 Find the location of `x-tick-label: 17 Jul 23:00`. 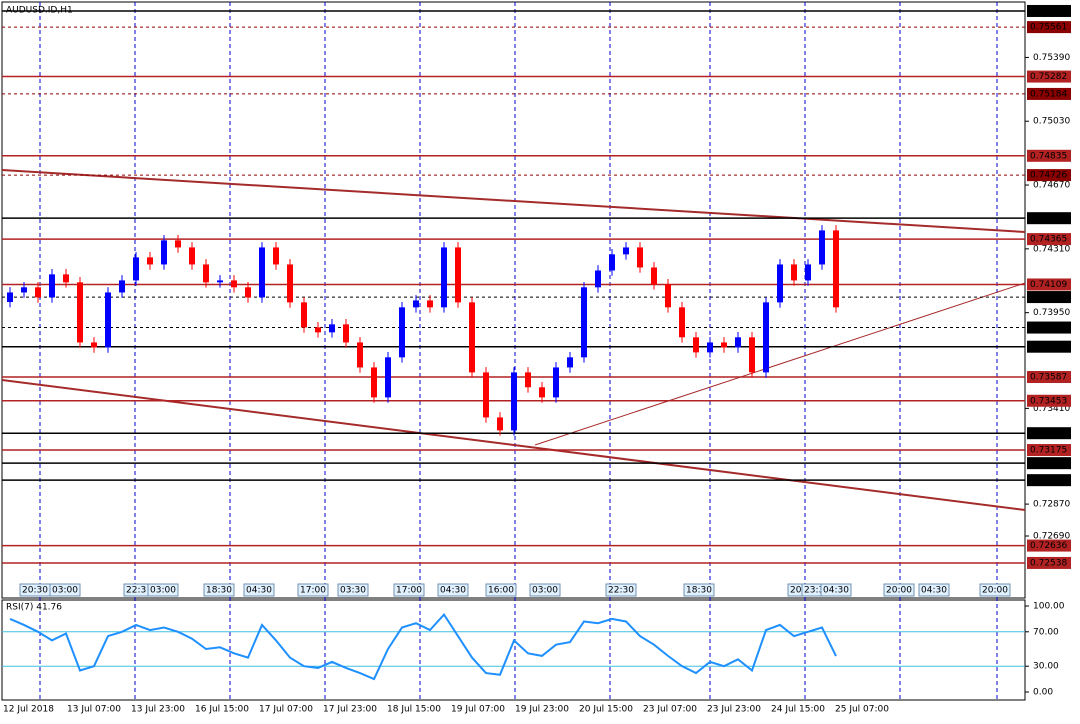

x-tick-label: 17 Jul 23:00 is located at coordinates (350, 710).